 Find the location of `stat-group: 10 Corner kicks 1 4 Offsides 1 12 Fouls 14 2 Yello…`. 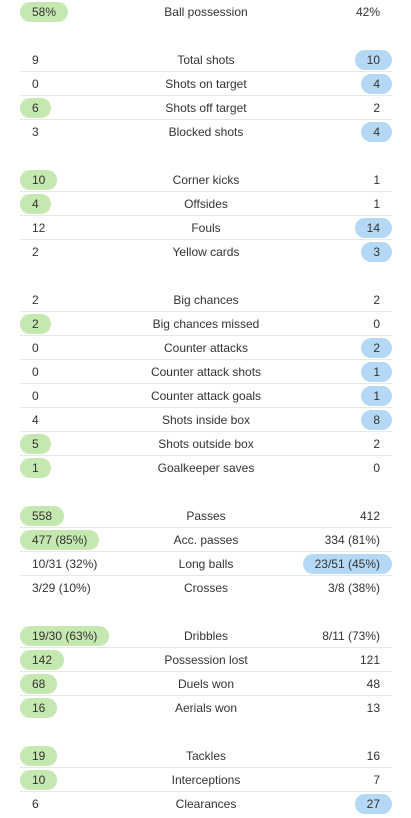

stat-group: 10 Corner kicks 1 4 Offsides 1 12 Fouls 14 2 Yello… is located at coordinates (205, 216).